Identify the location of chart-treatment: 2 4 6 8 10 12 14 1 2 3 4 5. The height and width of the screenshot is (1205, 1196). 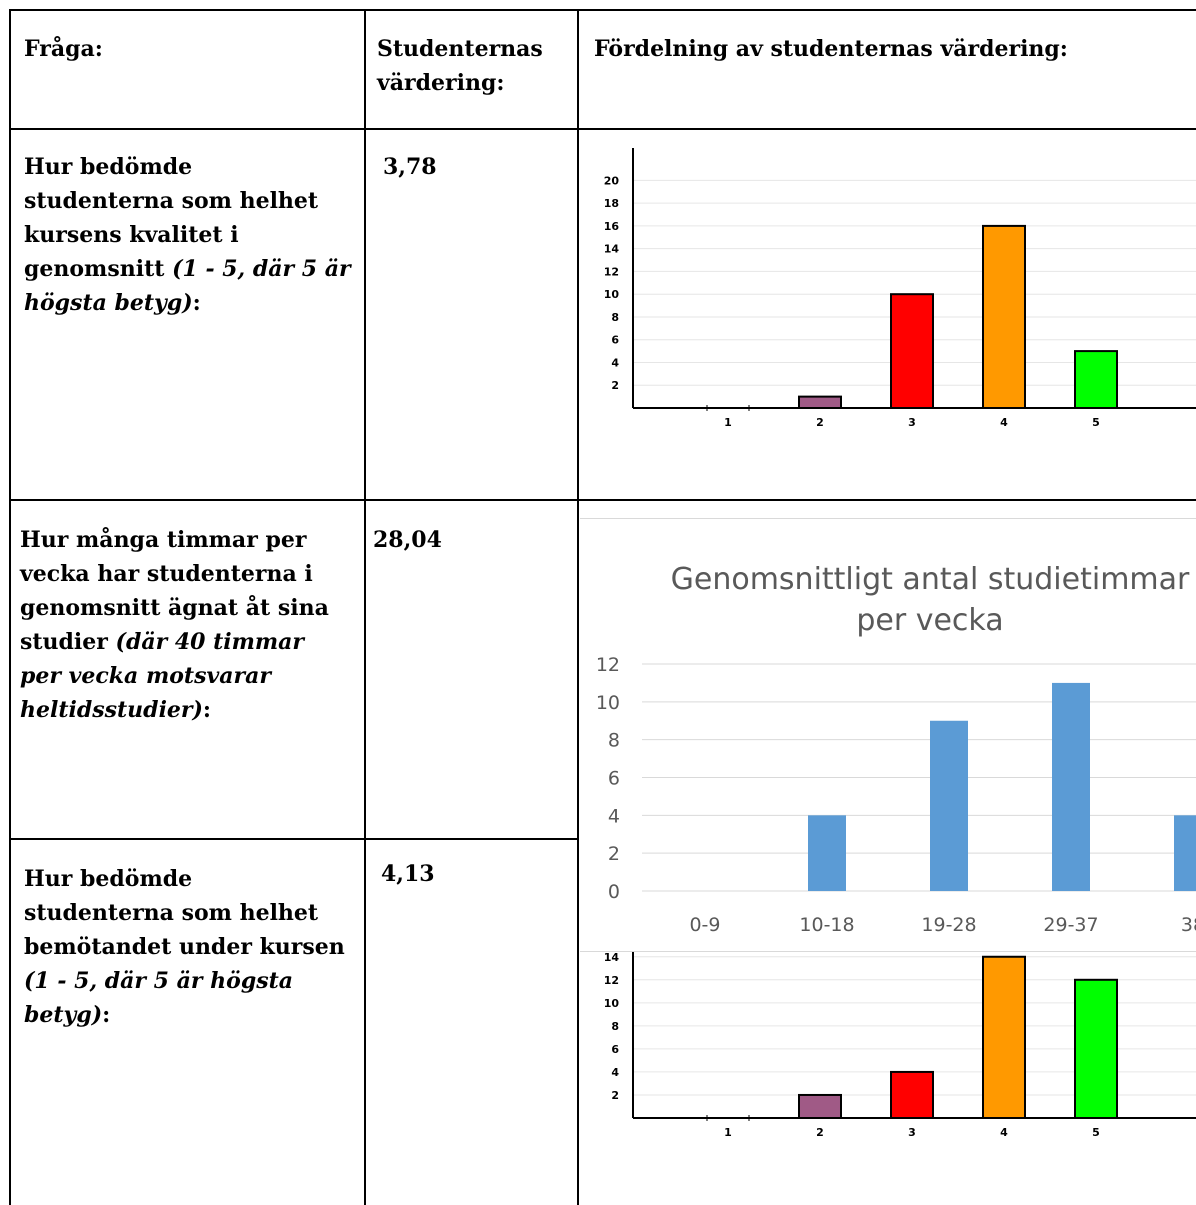
(888, 1078).